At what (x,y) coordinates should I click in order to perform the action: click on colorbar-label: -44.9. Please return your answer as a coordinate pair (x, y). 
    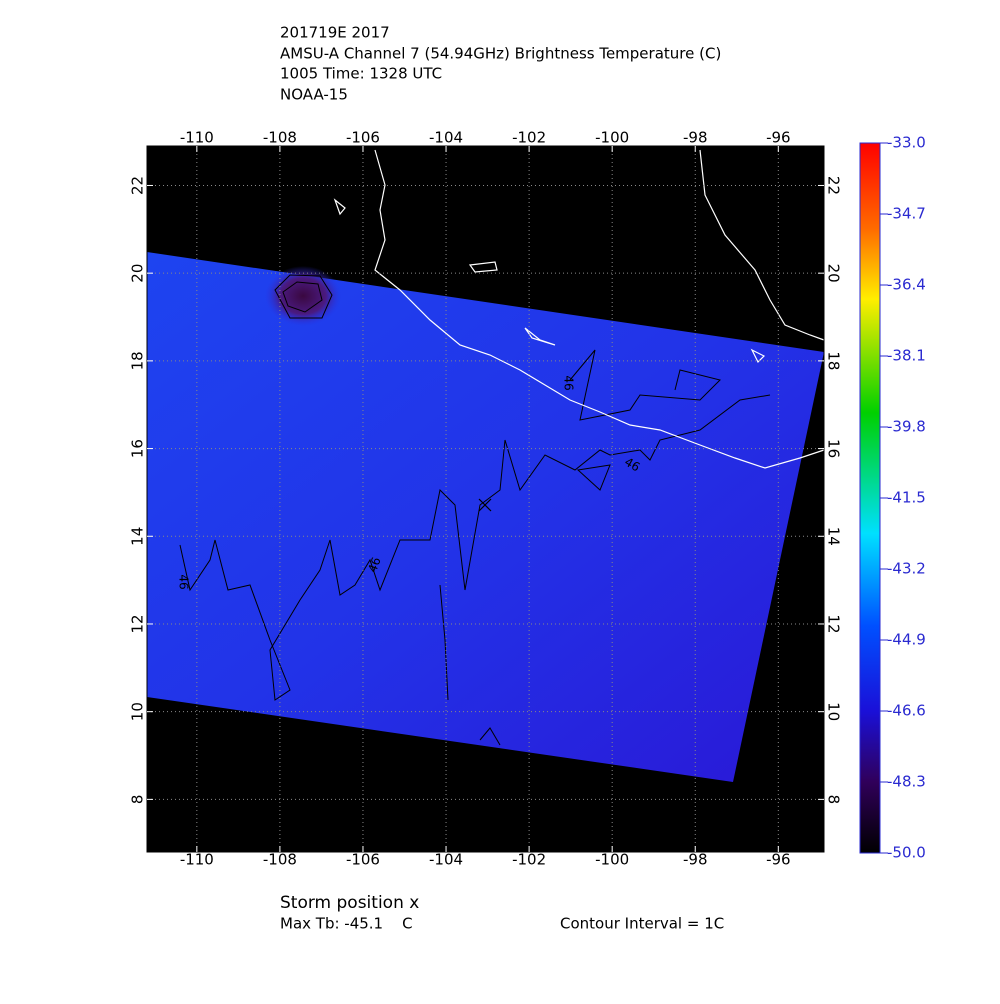
    Looking at the image, I should click on (906, 640).